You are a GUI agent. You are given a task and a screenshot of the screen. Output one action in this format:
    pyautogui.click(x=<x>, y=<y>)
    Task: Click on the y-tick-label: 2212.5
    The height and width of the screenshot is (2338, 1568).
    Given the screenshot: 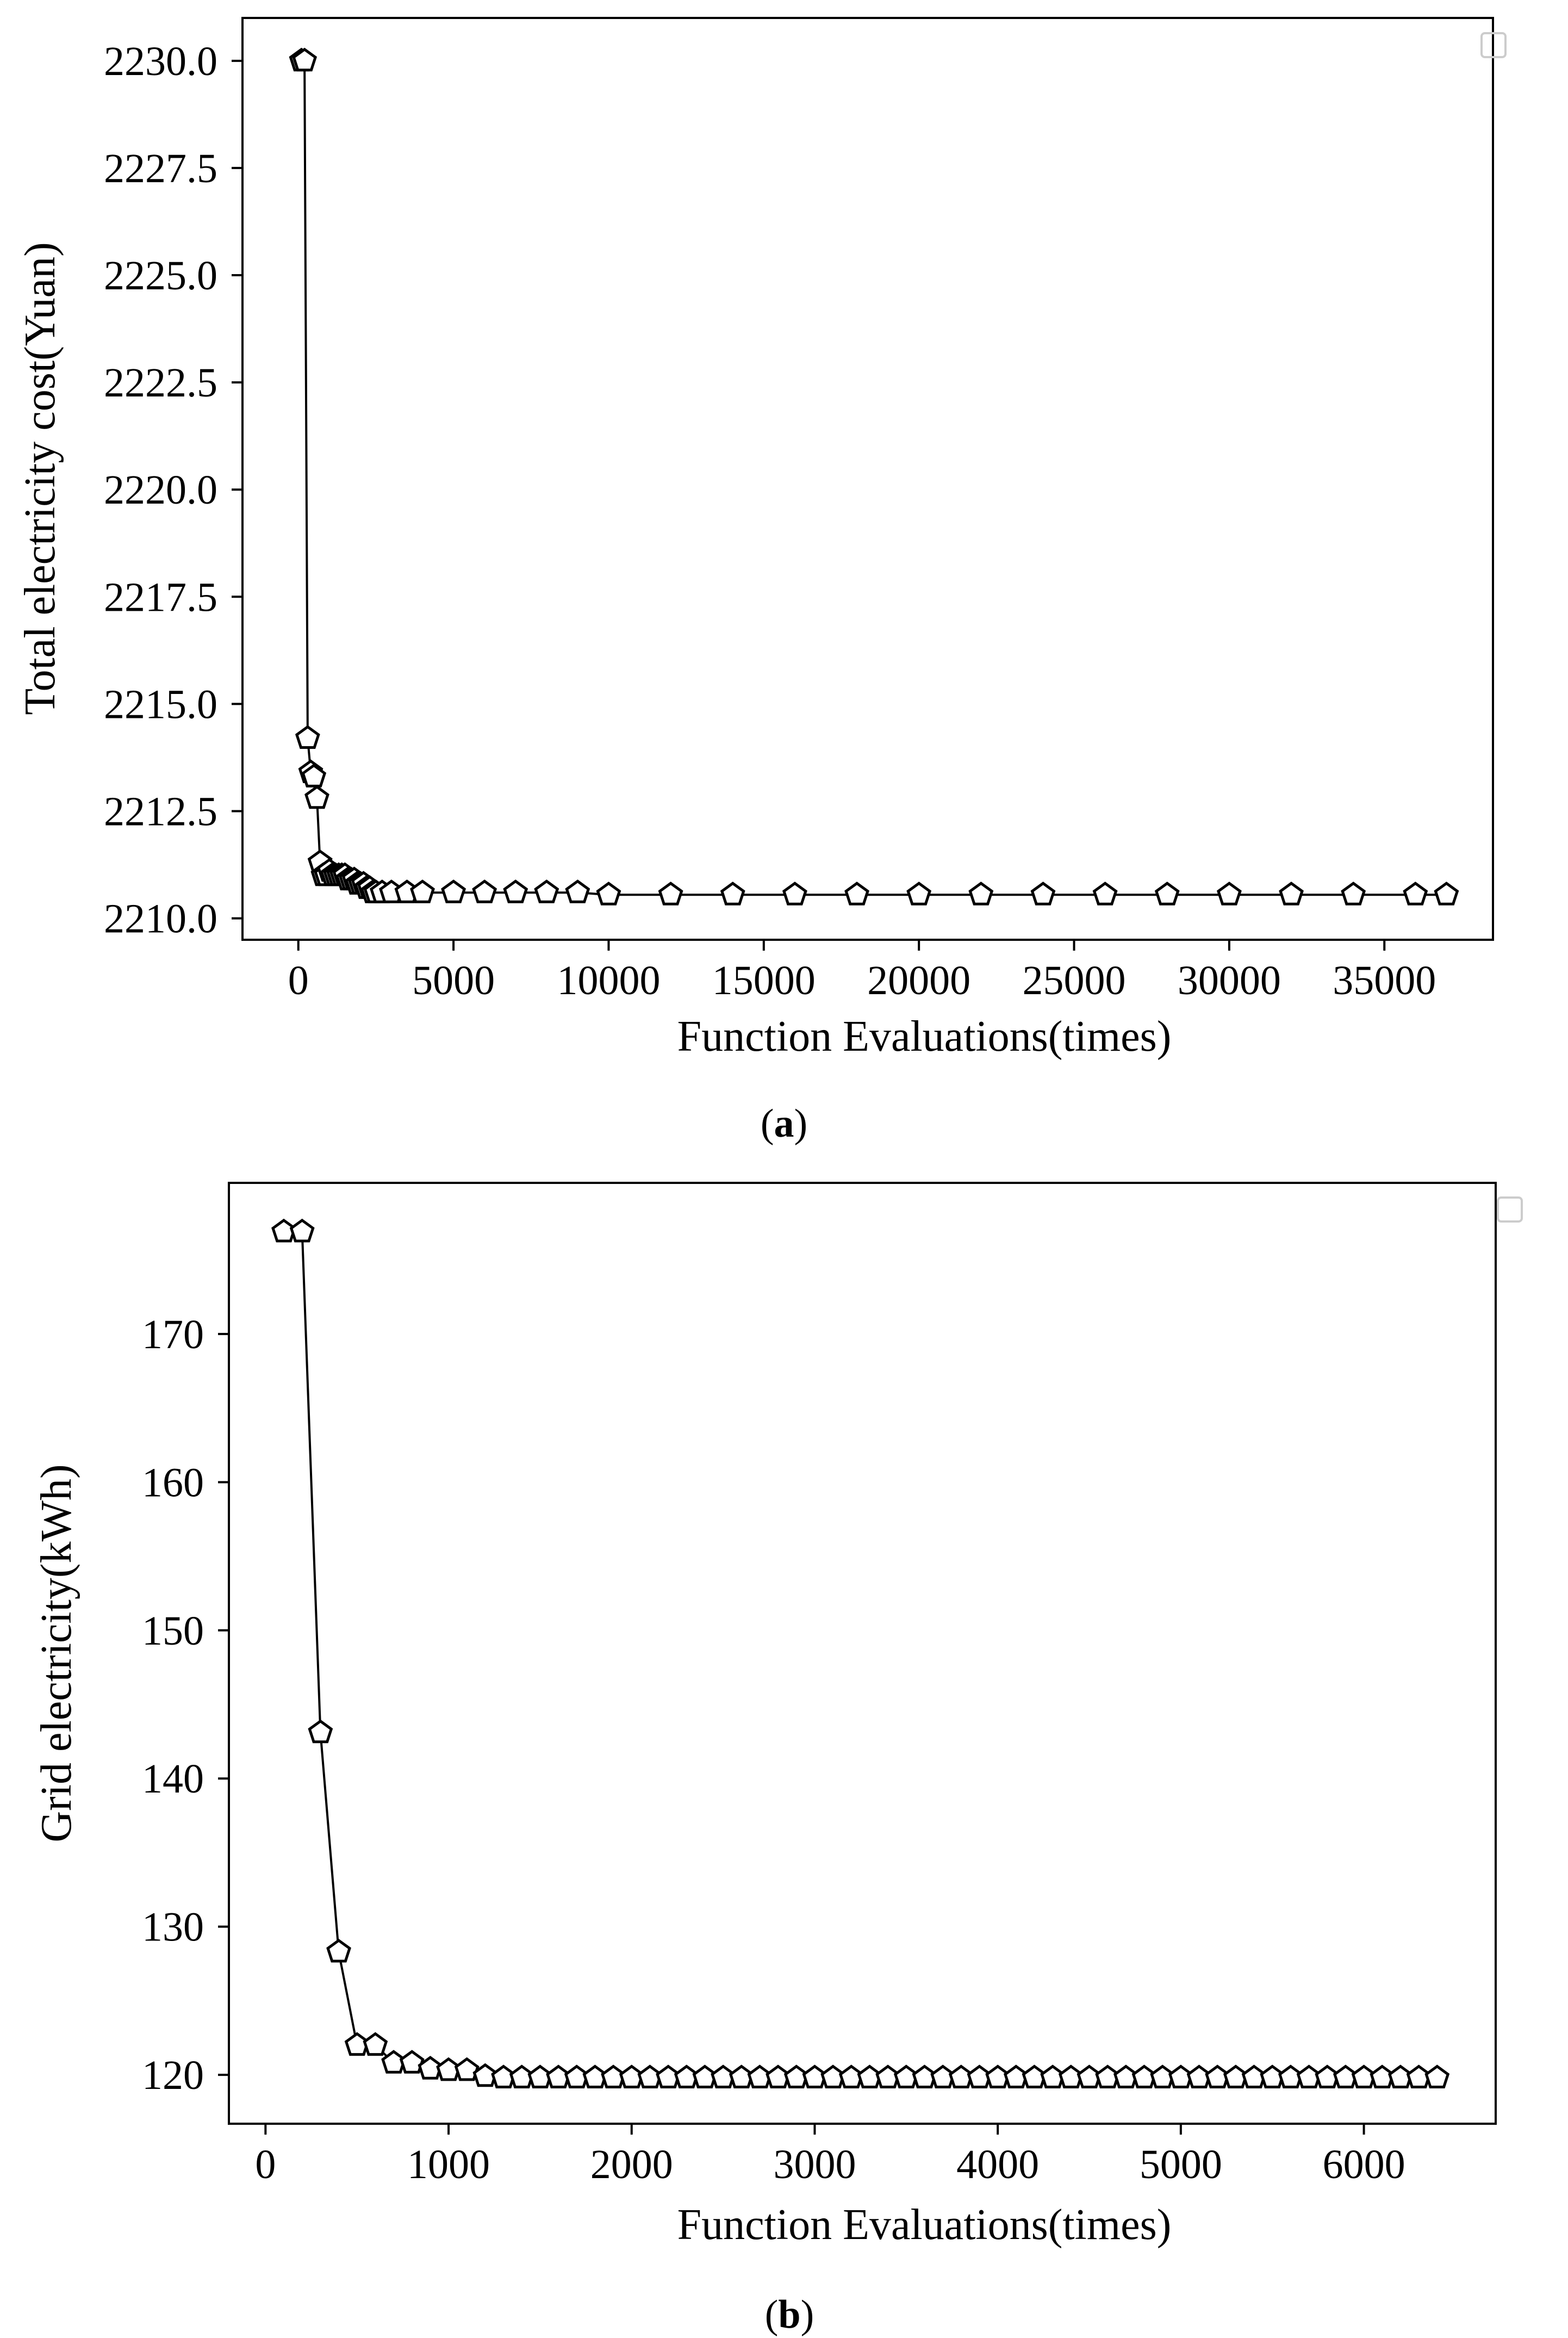 What is the action you would take?
    pyautogui.click(x=160, y=811)
    